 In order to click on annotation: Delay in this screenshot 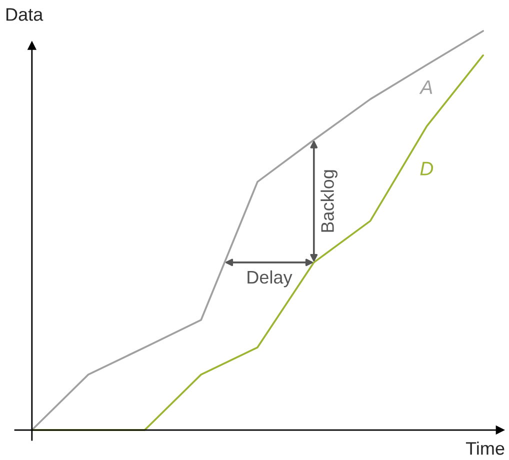, I will do `click(270, 279)`.